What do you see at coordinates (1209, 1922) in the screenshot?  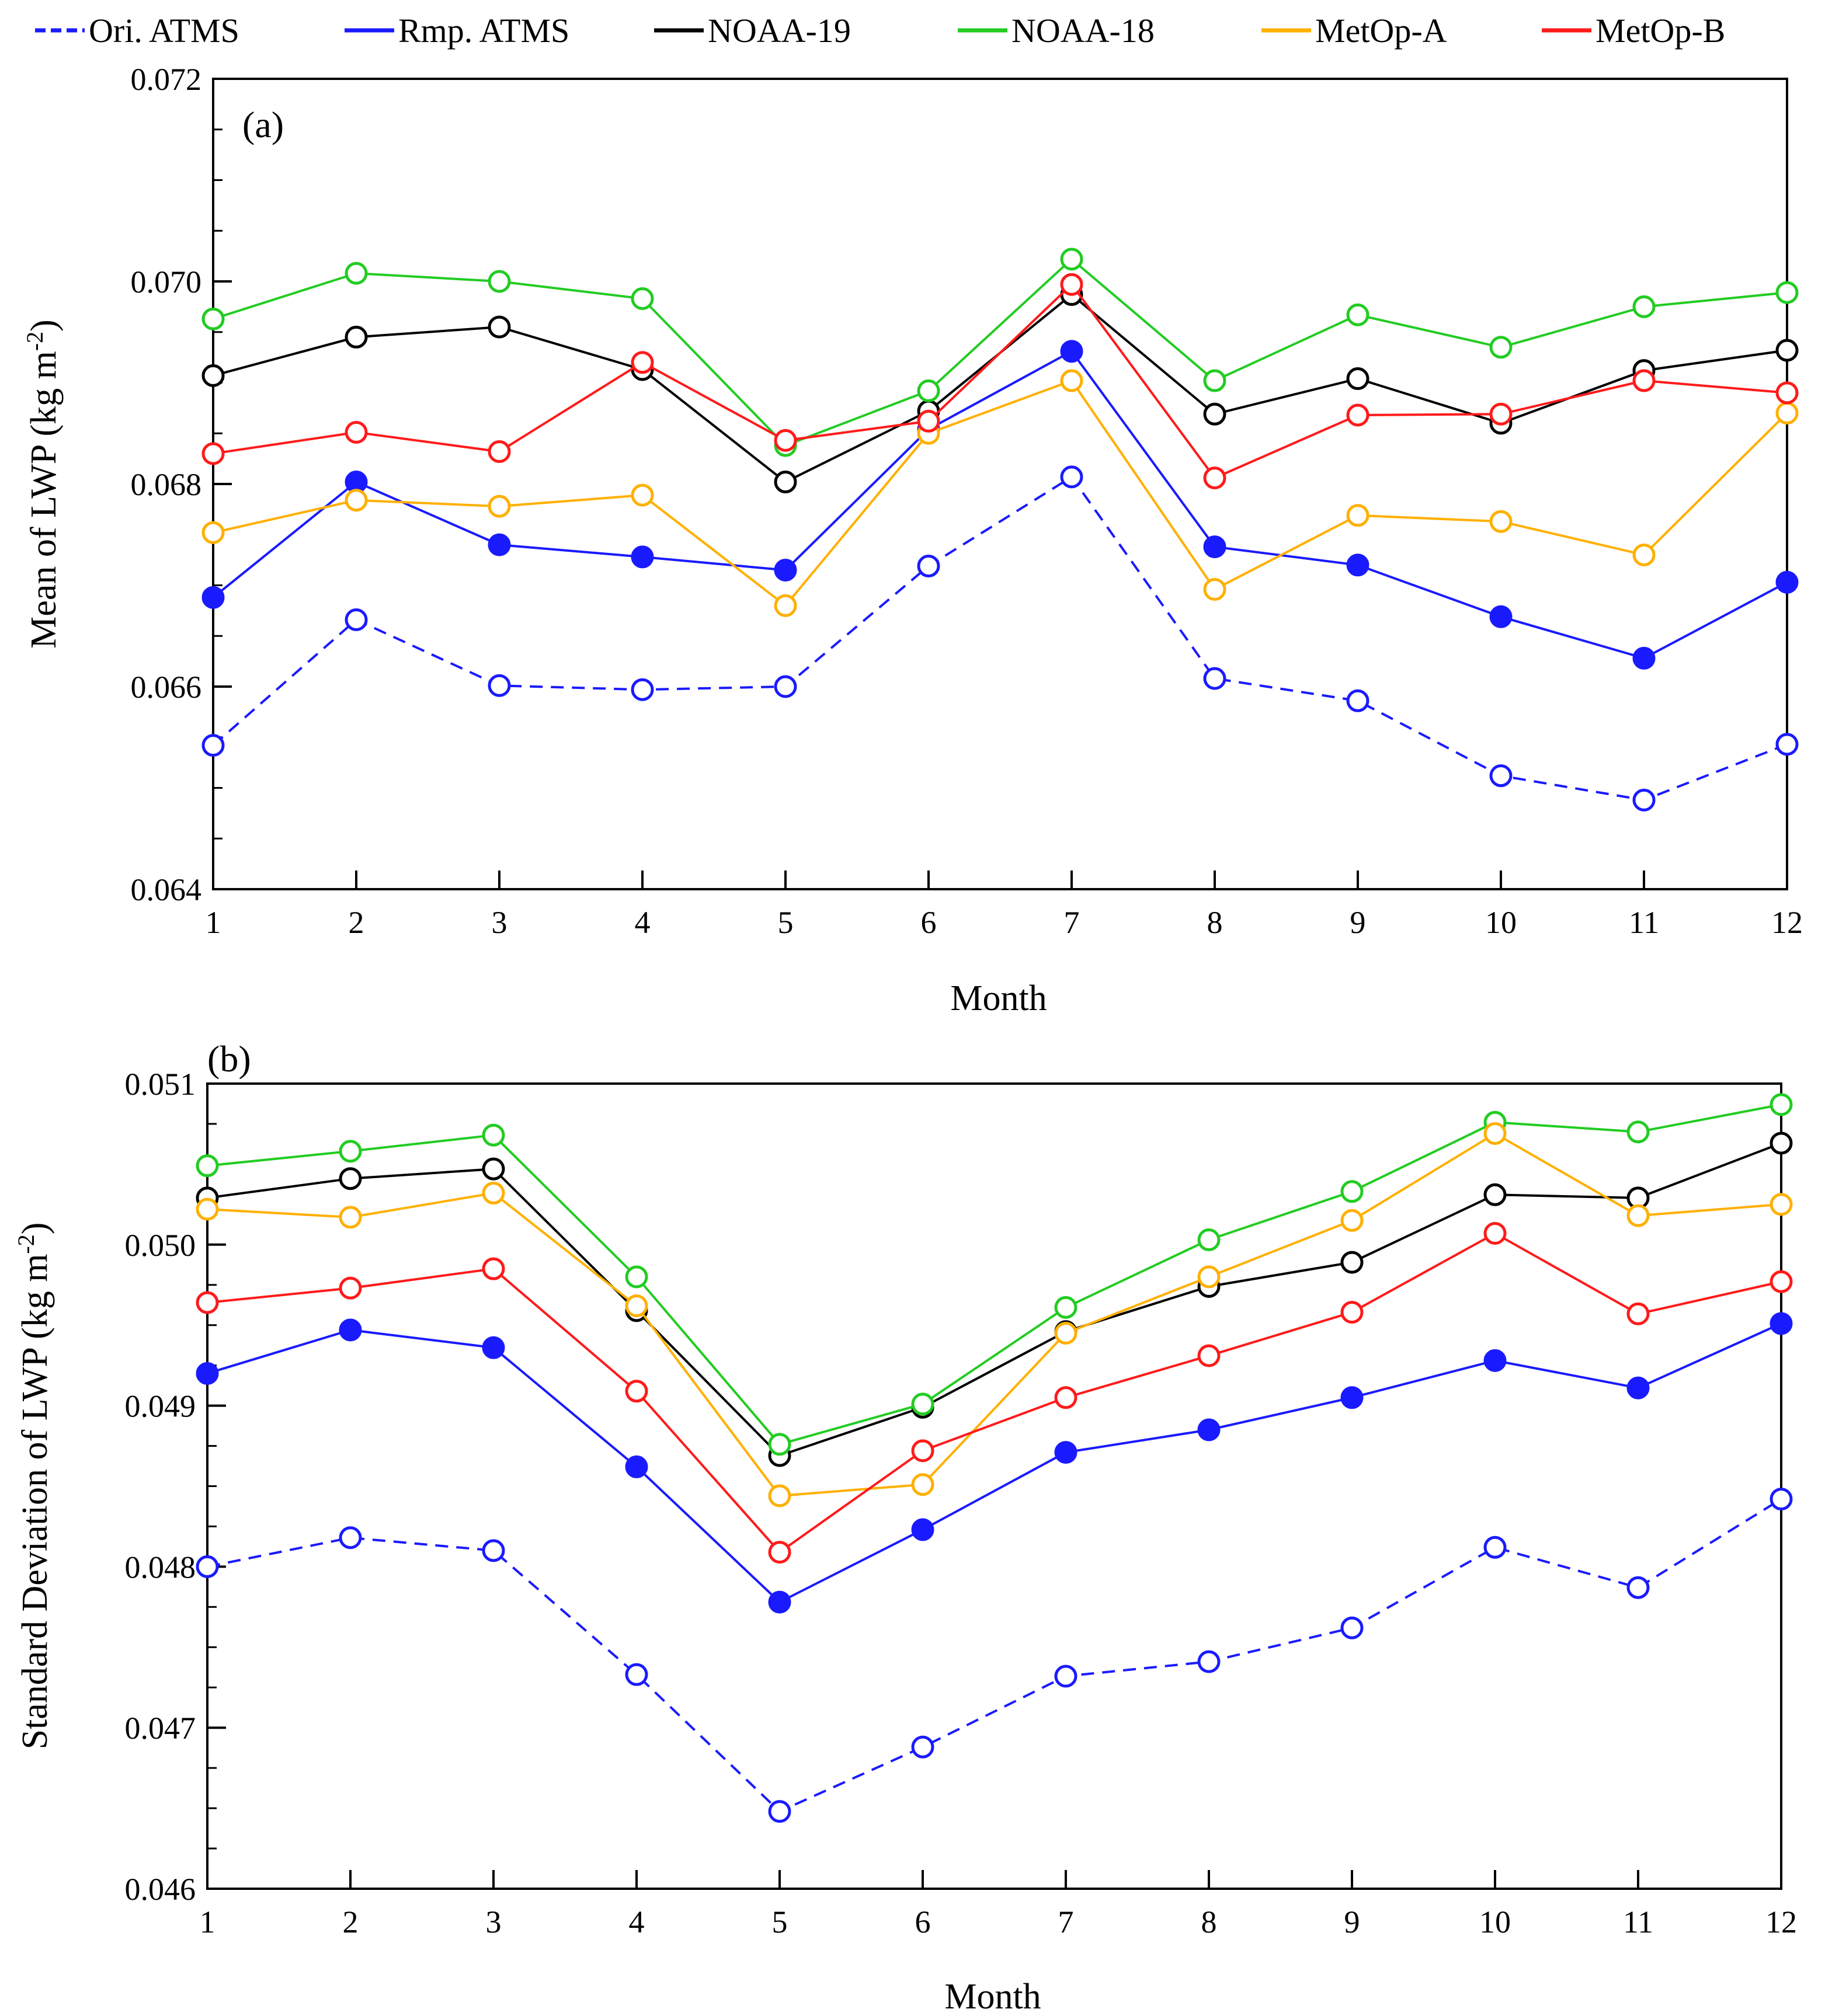 I see `x-tick-label: 8` at bounding box center [1209, 1922].